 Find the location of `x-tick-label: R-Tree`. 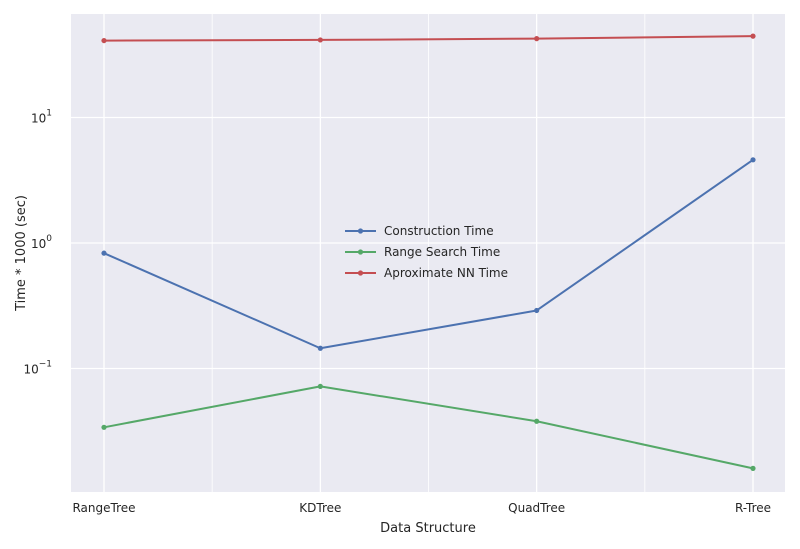

x-tick-label: R-Tree is located at coordinates (753, 508).